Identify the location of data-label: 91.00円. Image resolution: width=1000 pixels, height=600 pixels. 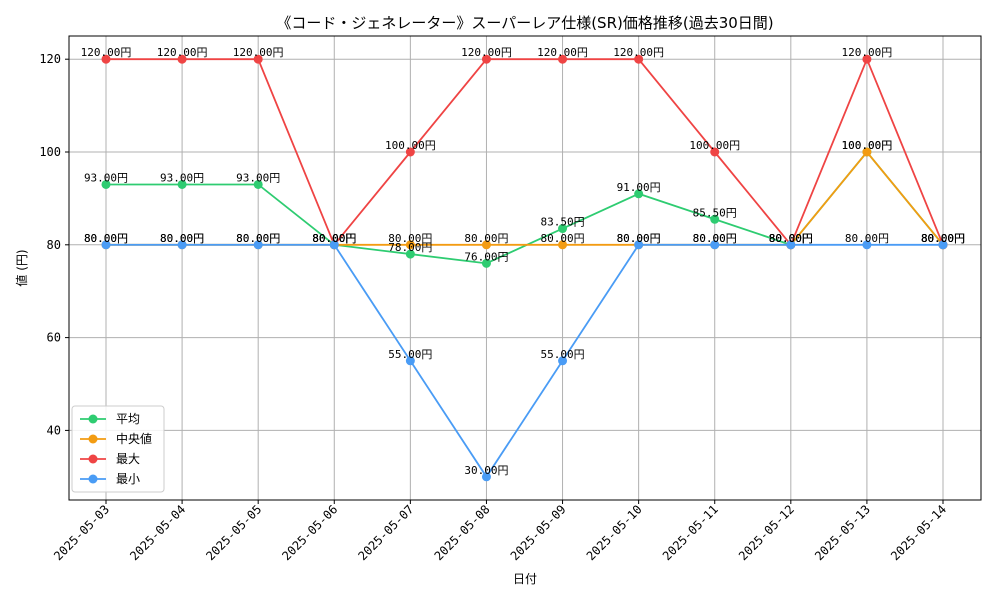
(639, 187).